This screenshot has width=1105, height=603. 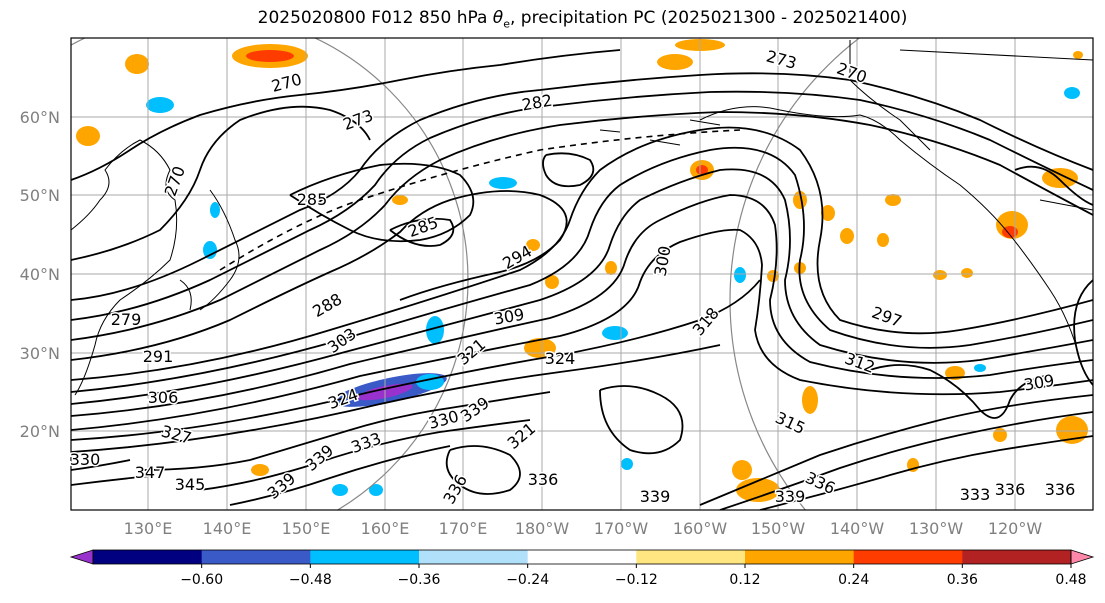 What do you see at coordinates (857, 528) in the screenshot?
I see `lon-label: 140°W` at bounding box center [857, 528].